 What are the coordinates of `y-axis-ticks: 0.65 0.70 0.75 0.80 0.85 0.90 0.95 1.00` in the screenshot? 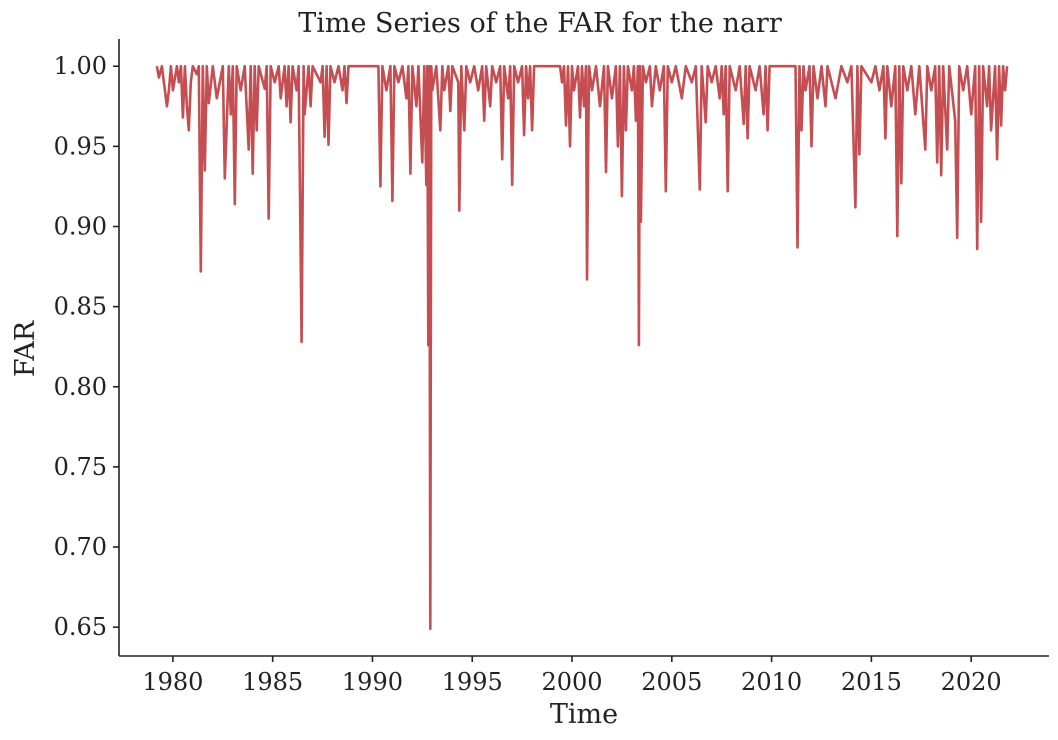 It's located at (86, 346).